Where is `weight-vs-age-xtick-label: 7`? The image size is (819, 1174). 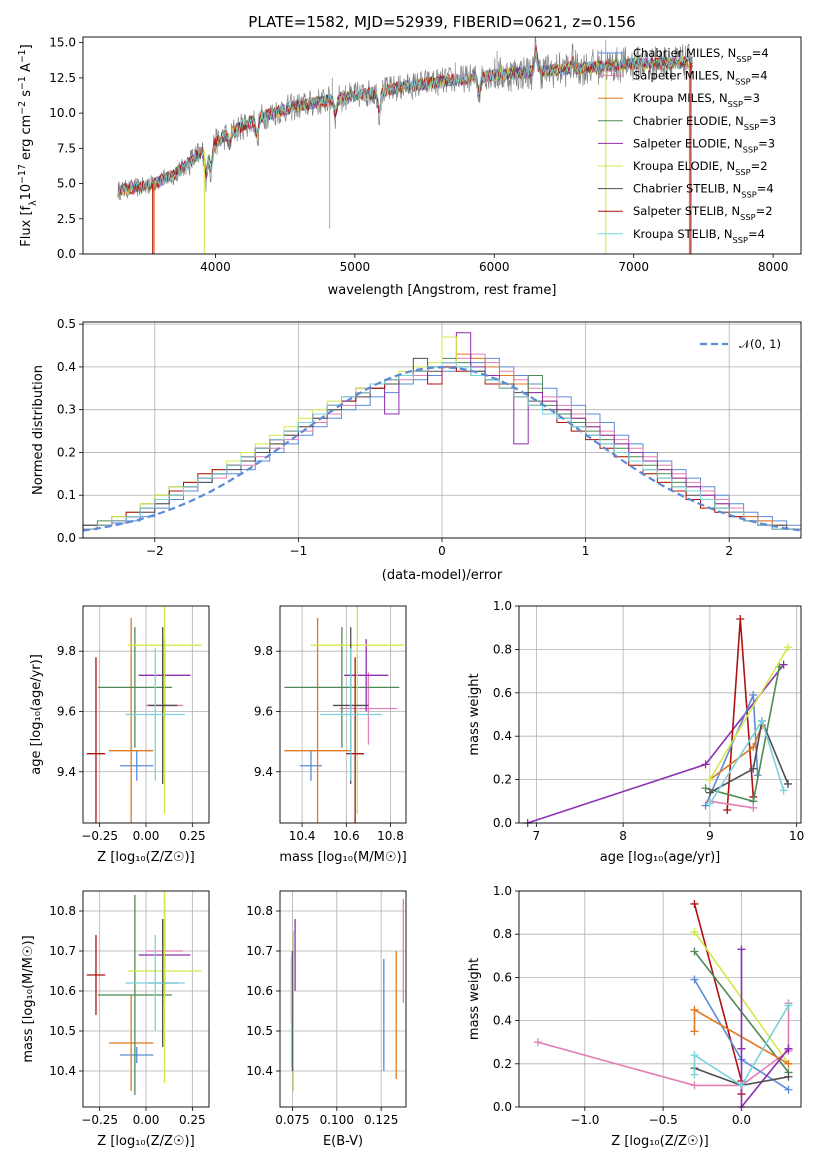
weight-vs-age-xtick-label: 7 is located at coordinates (537, 836).